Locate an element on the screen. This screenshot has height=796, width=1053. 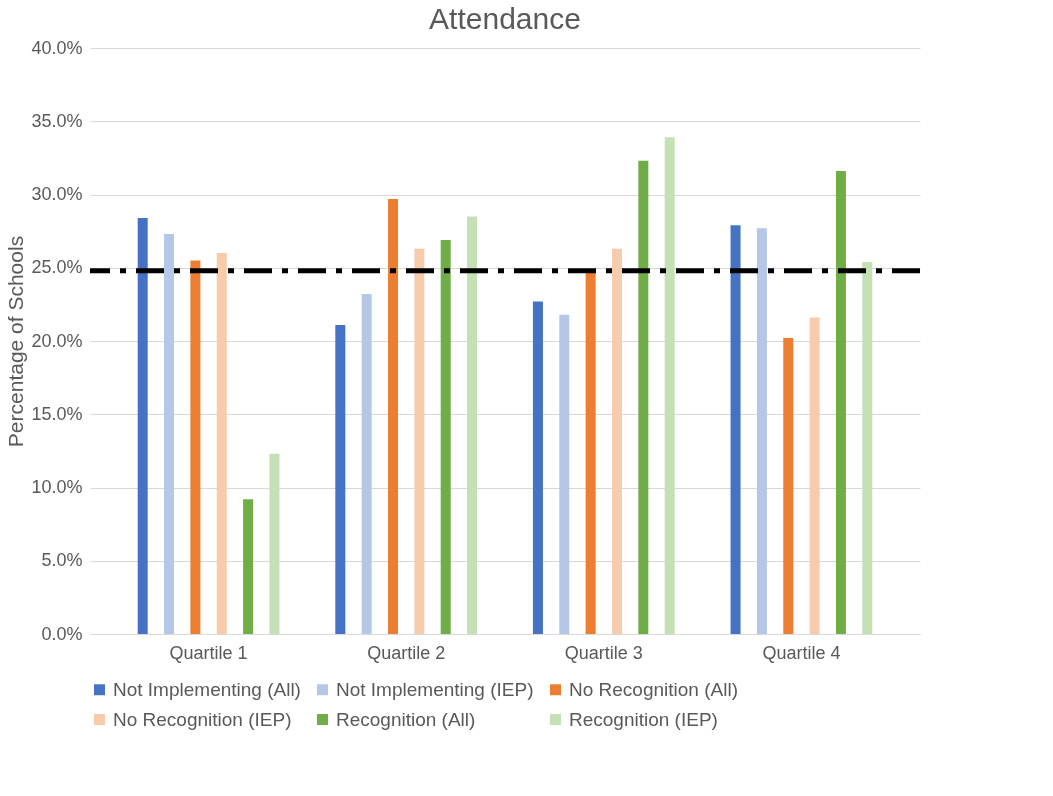
y-tick-label: 40.0% is located at coordinates (57, 47).